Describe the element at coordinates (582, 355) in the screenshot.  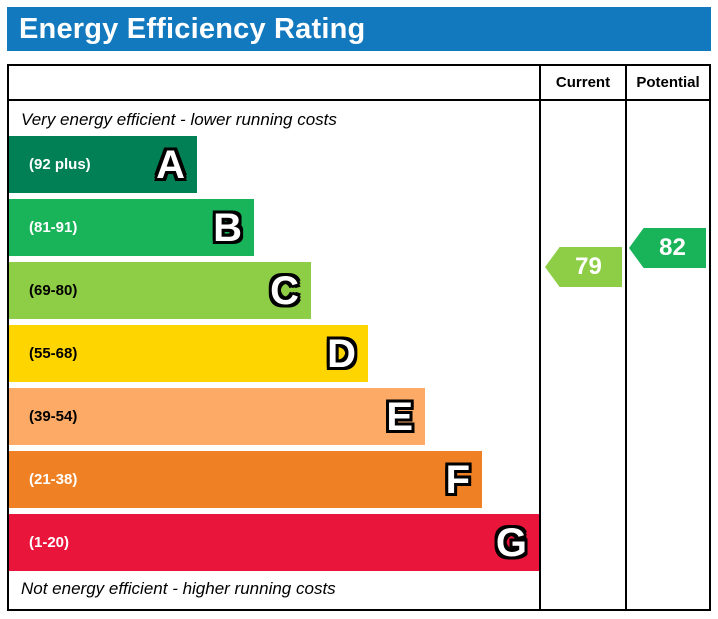
I see `current-column: 79` at that location.